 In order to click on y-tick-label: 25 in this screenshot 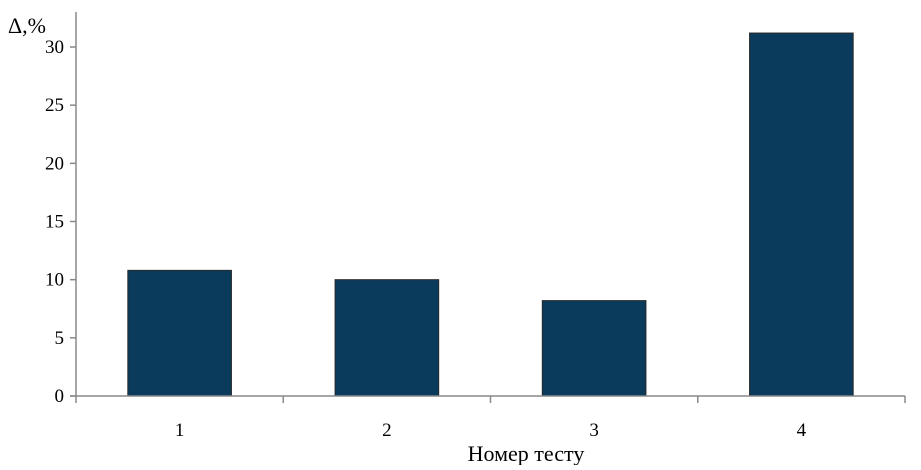, I will do `click(54, 105)`.